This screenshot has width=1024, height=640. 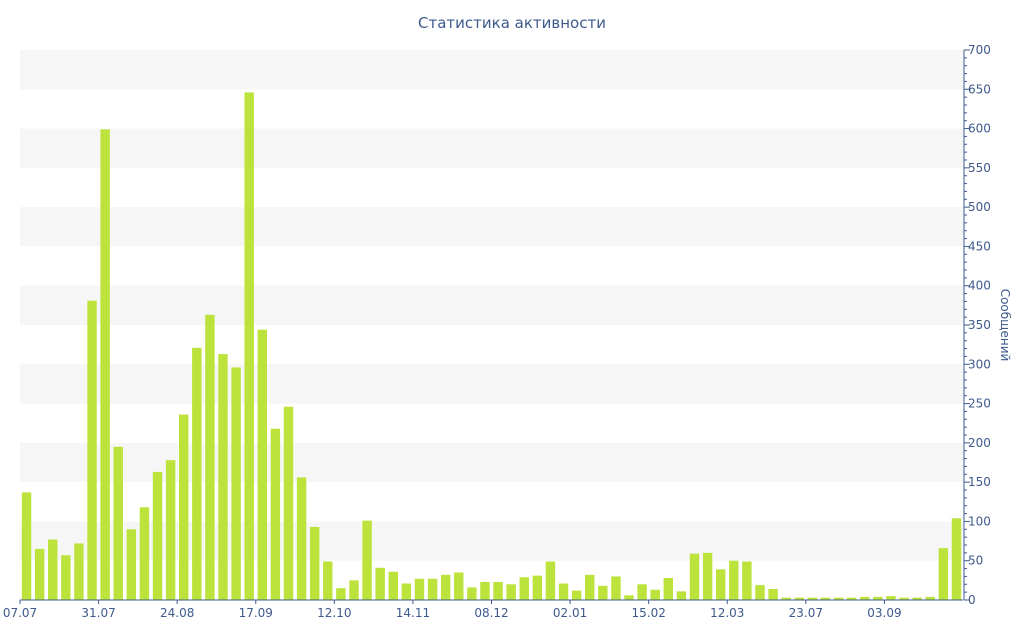 What do you see at coordinates (1005, 325) in the screenshot?
I see `y-axis-title: Сообщений` at bounding box center [1005, 325].